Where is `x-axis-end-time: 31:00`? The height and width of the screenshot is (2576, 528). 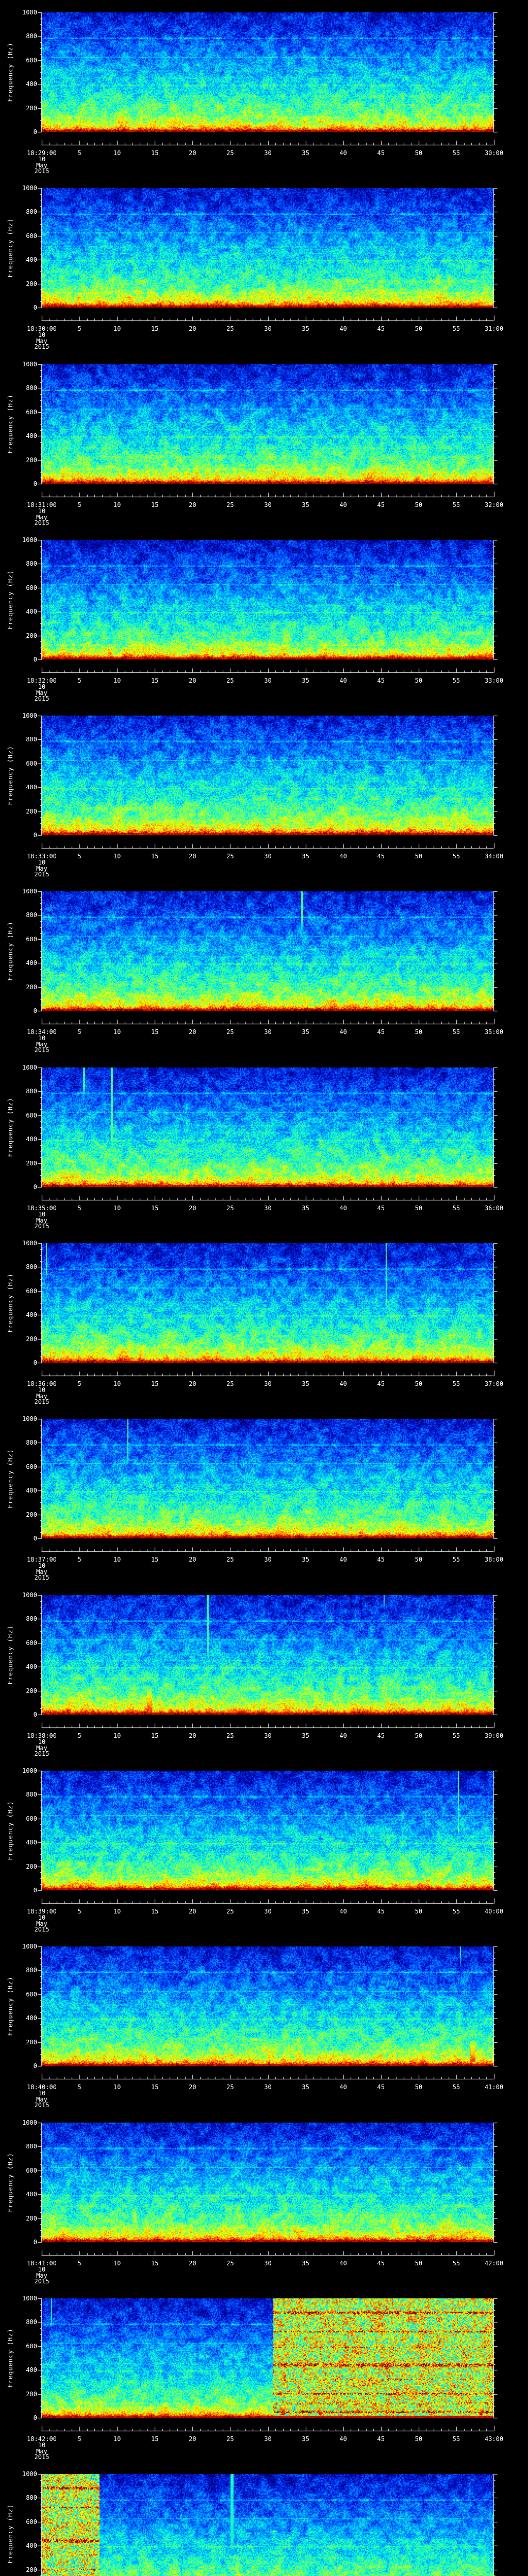 x-axis-end-time: 31:00 is located at coordinates (494, 328).